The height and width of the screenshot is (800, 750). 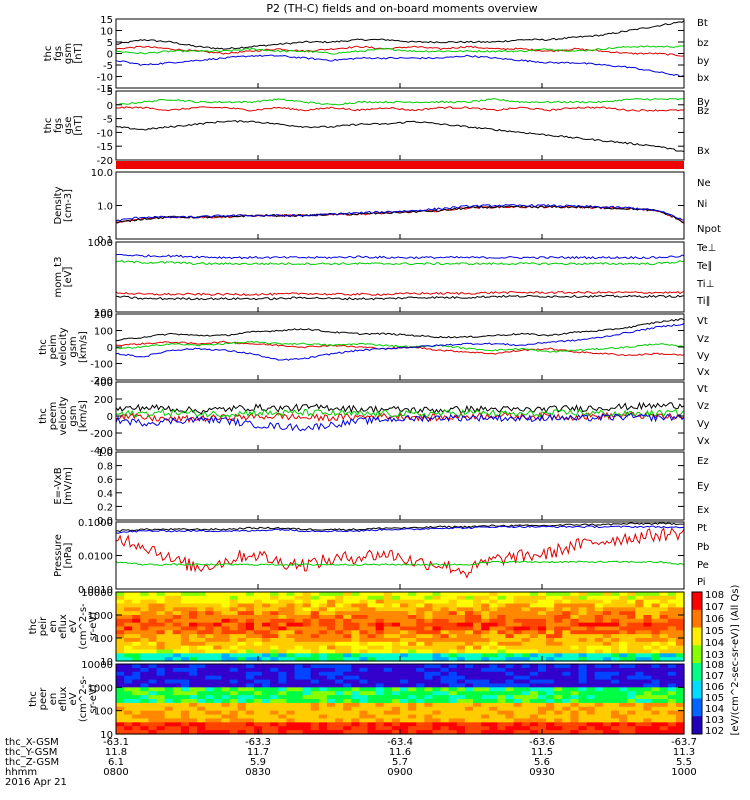 What do you see at coordinates (73, 626) in the screenshot?
I see `y-axis-label: eV` at bounding box center [73, 626].